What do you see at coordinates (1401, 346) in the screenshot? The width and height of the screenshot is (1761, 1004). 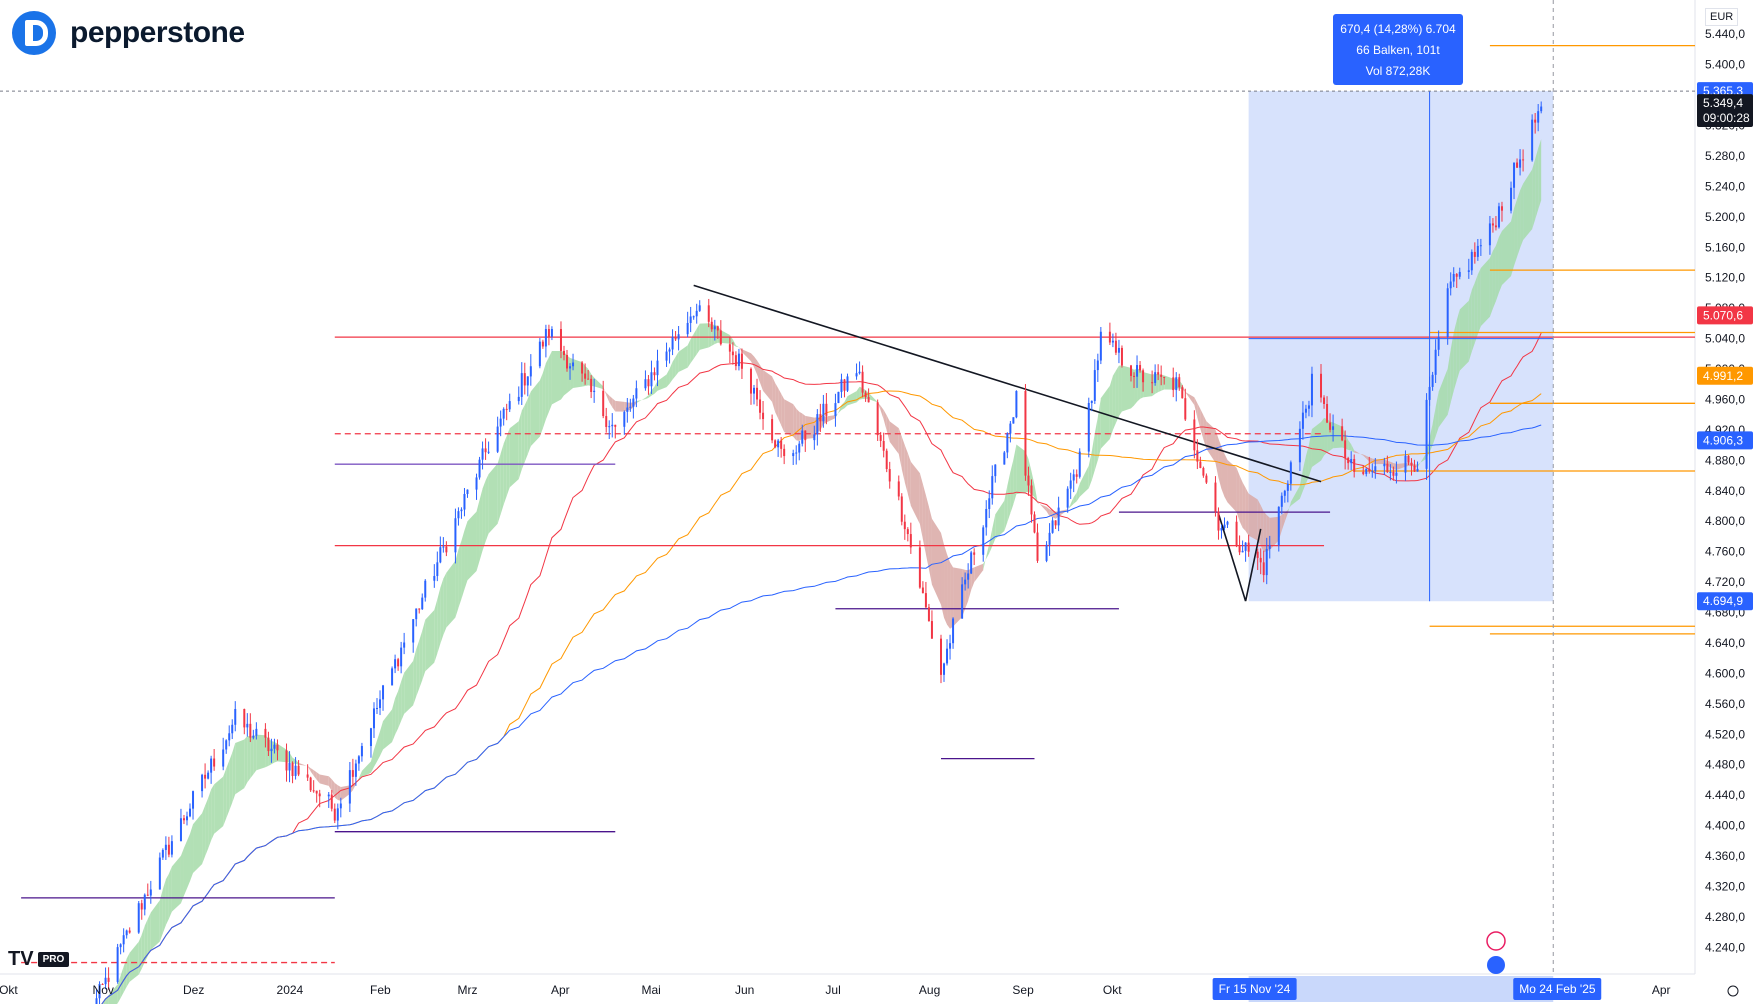 I see `measure-range-box` at bounding box center [1401, 346].